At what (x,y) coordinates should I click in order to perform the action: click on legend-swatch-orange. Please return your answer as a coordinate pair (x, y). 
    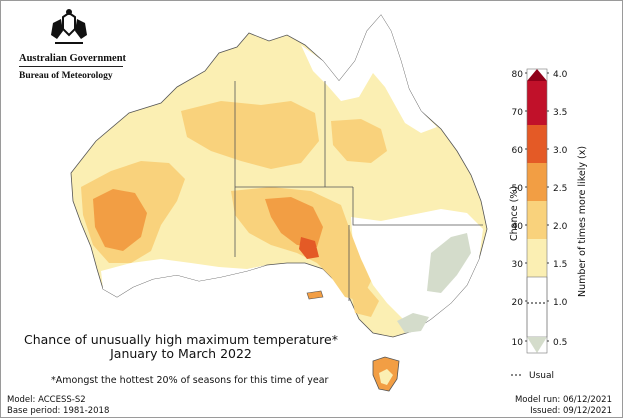
    Looking at the image, I should click on (537, 182).